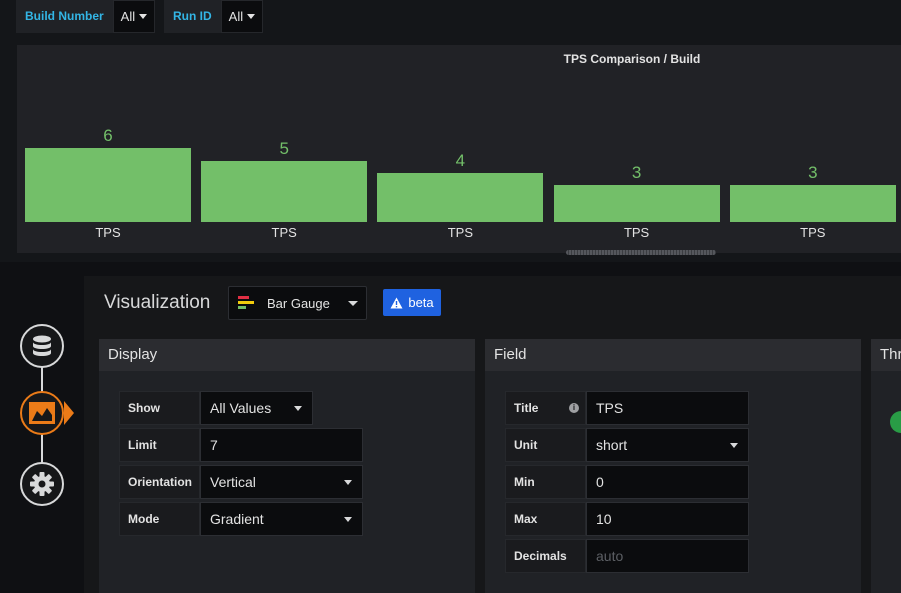  I want to click on min-label: Min, so click(545, 482).